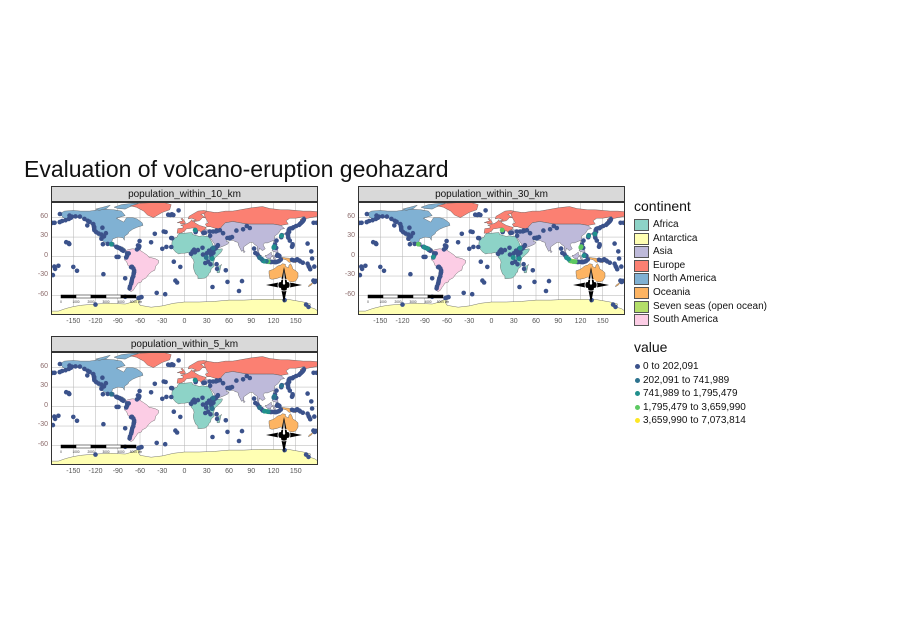 The height and width of the screenshot is (632, 920). What do you see at coordinates (641, 225) in the screenshot?
I see `legend-key-swatch` at bounding box center [641, 225].